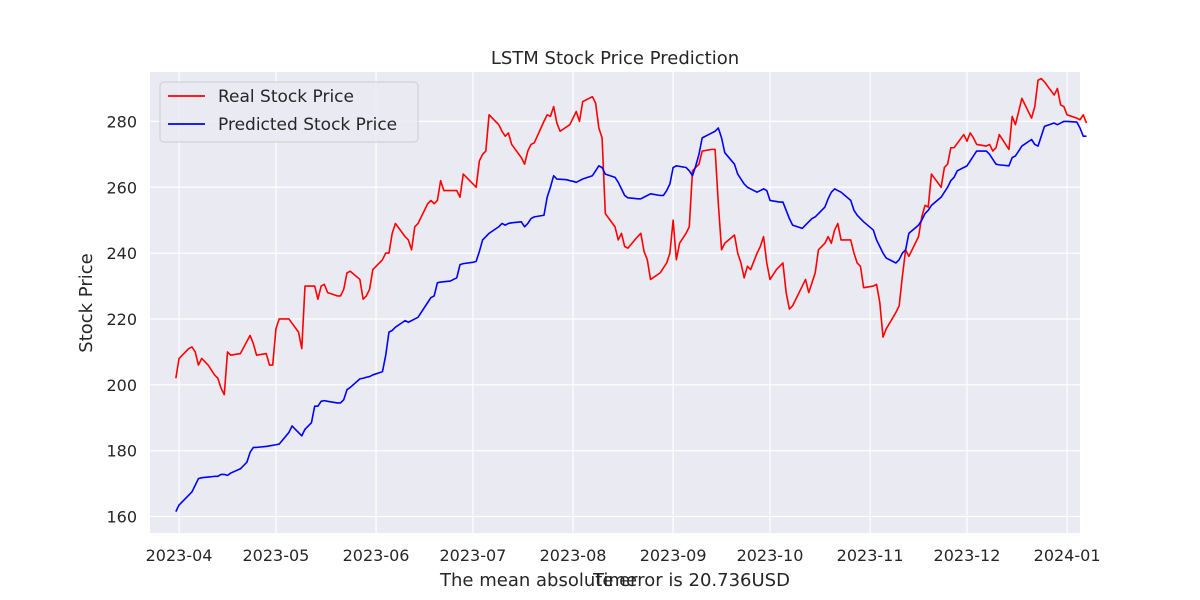  What do you see at coordinates (770, 555) in the screenshot?
I see `x-tick-label: 2023-10` at bounding box center [770, 555].